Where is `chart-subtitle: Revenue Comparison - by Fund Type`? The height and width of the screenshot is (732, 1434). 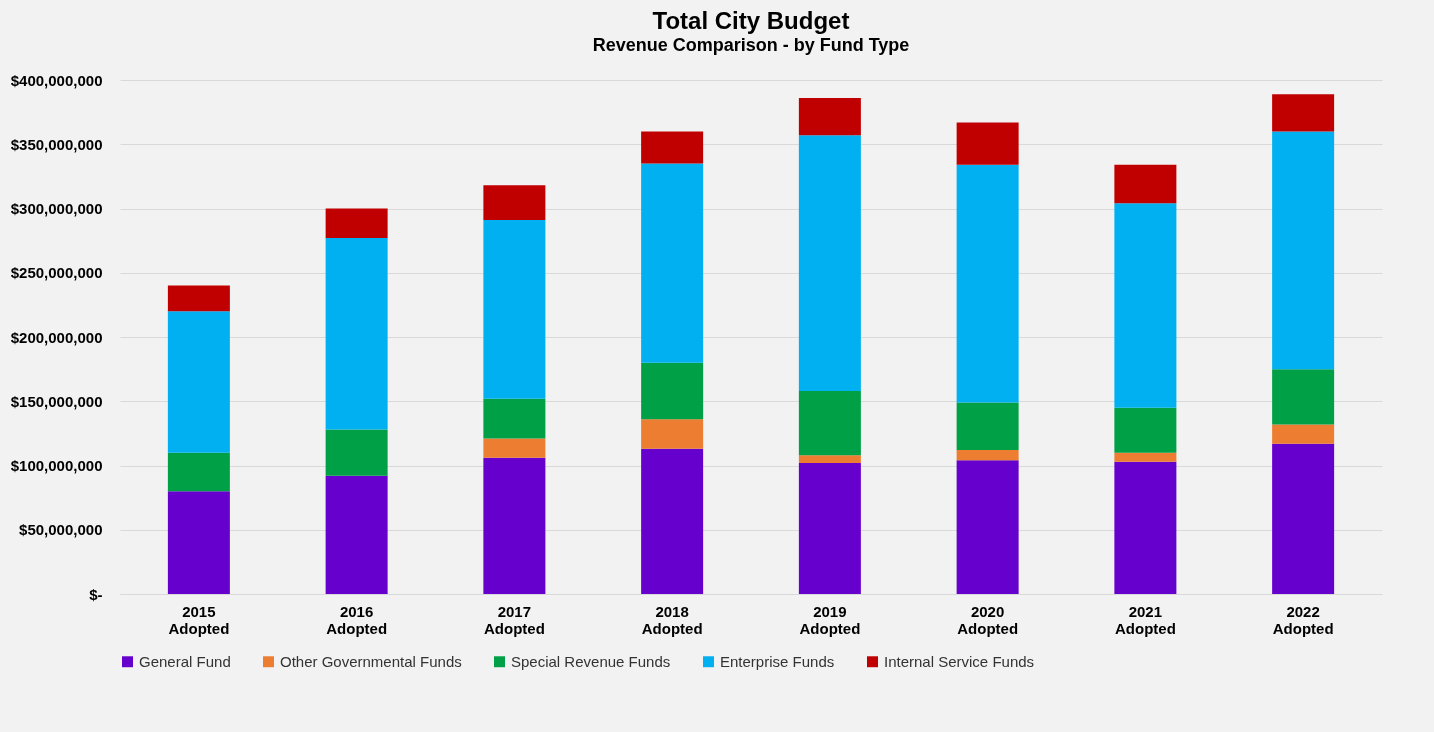 chart-subtitle: Revenue Comparison - by Fund Type is located at coordinates (751, 45).